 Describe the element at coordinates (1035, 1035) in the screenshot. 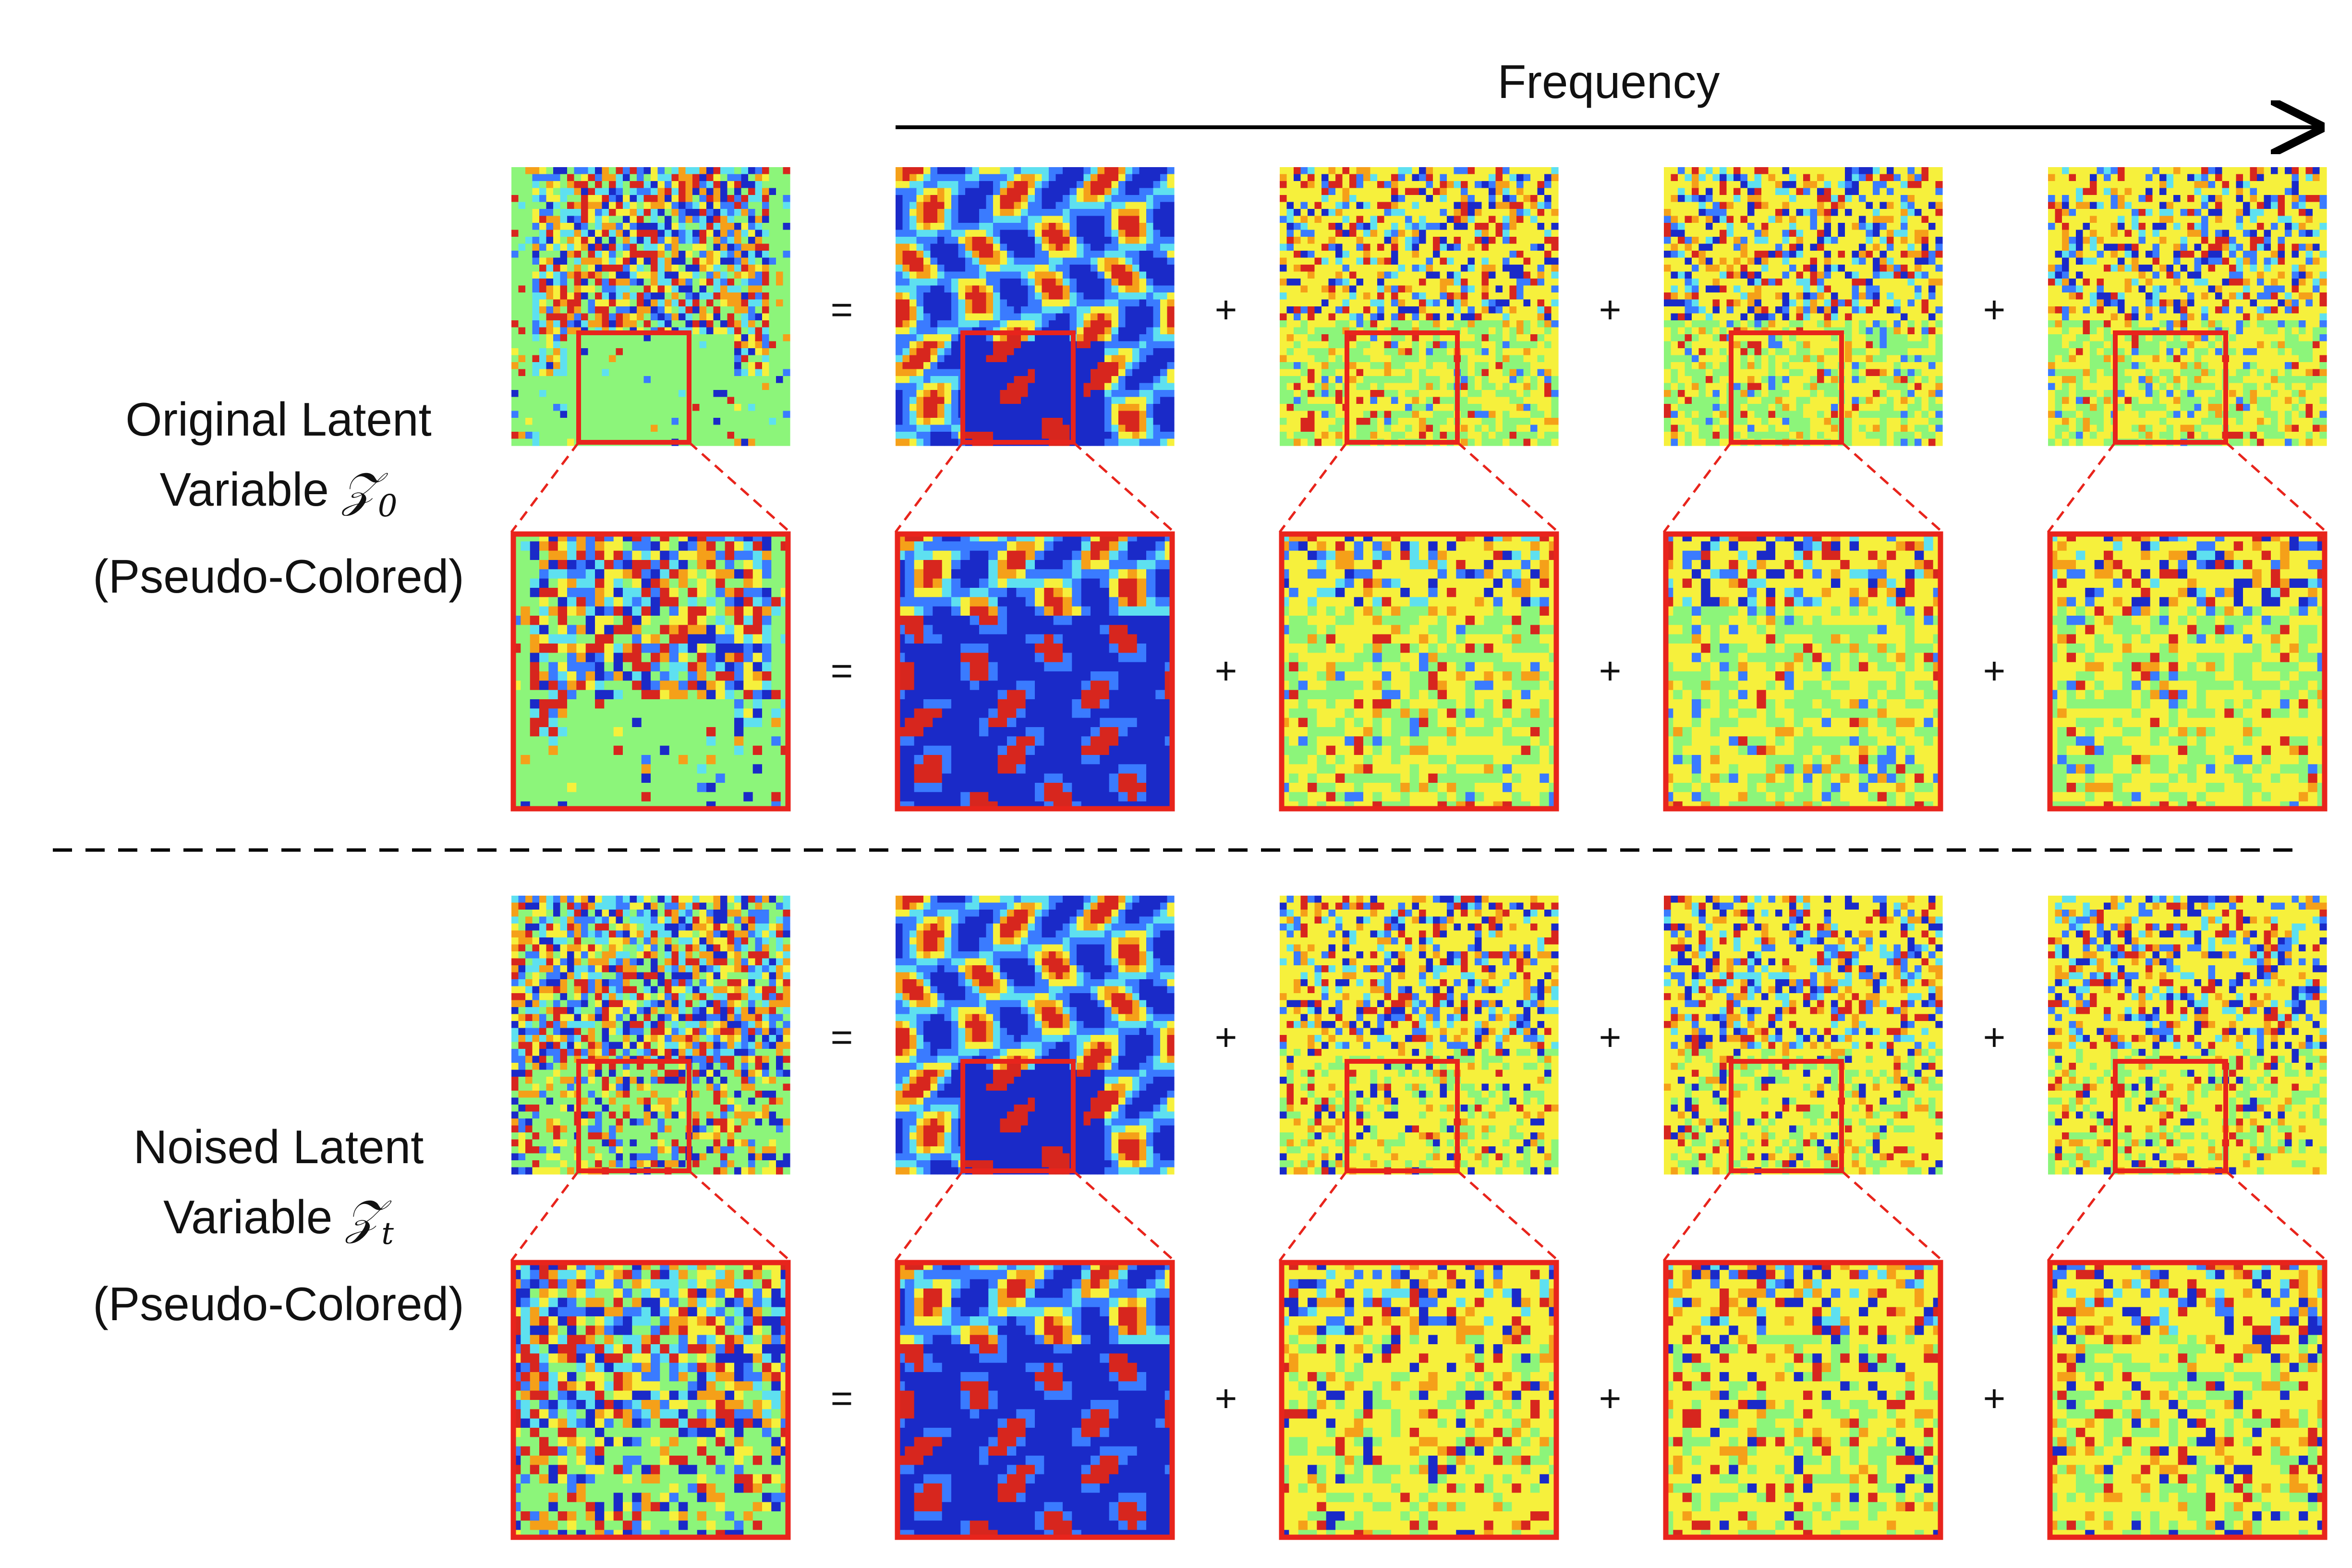

I see `panel-noised-low-frequency` at that location.